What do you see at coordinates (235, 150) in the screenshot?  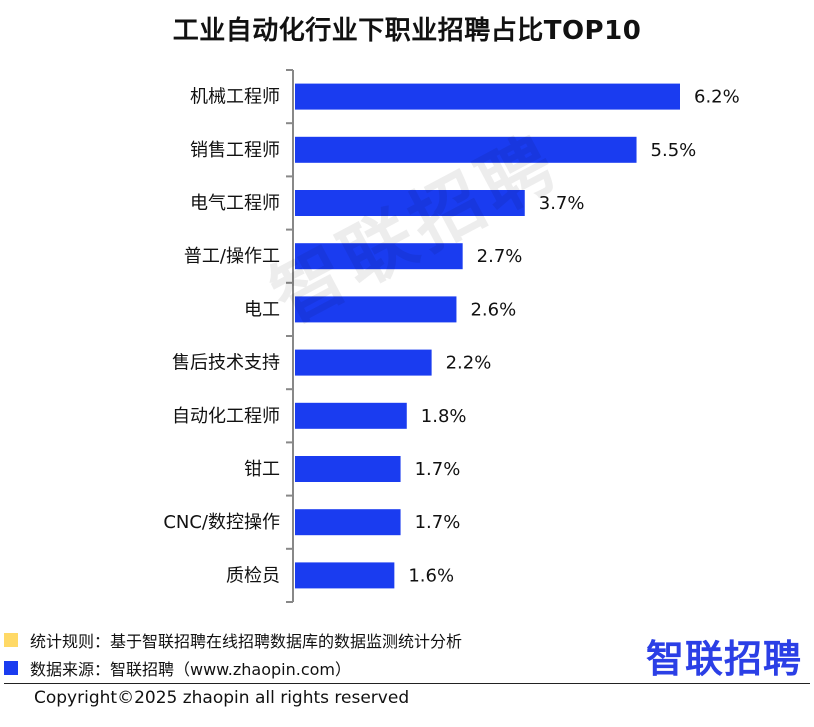 I see `category-label: 销售工程师` at bounding box center [235, 150].